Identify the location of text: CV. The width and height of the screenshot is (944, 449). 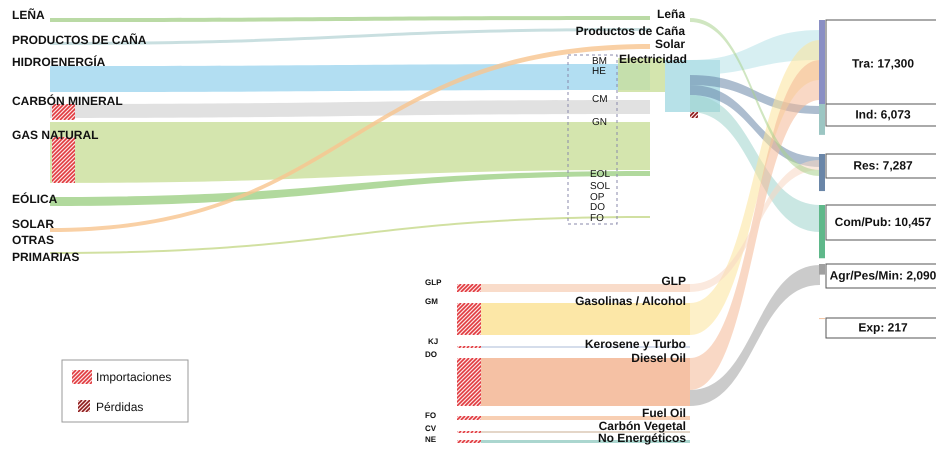
(431, 428).